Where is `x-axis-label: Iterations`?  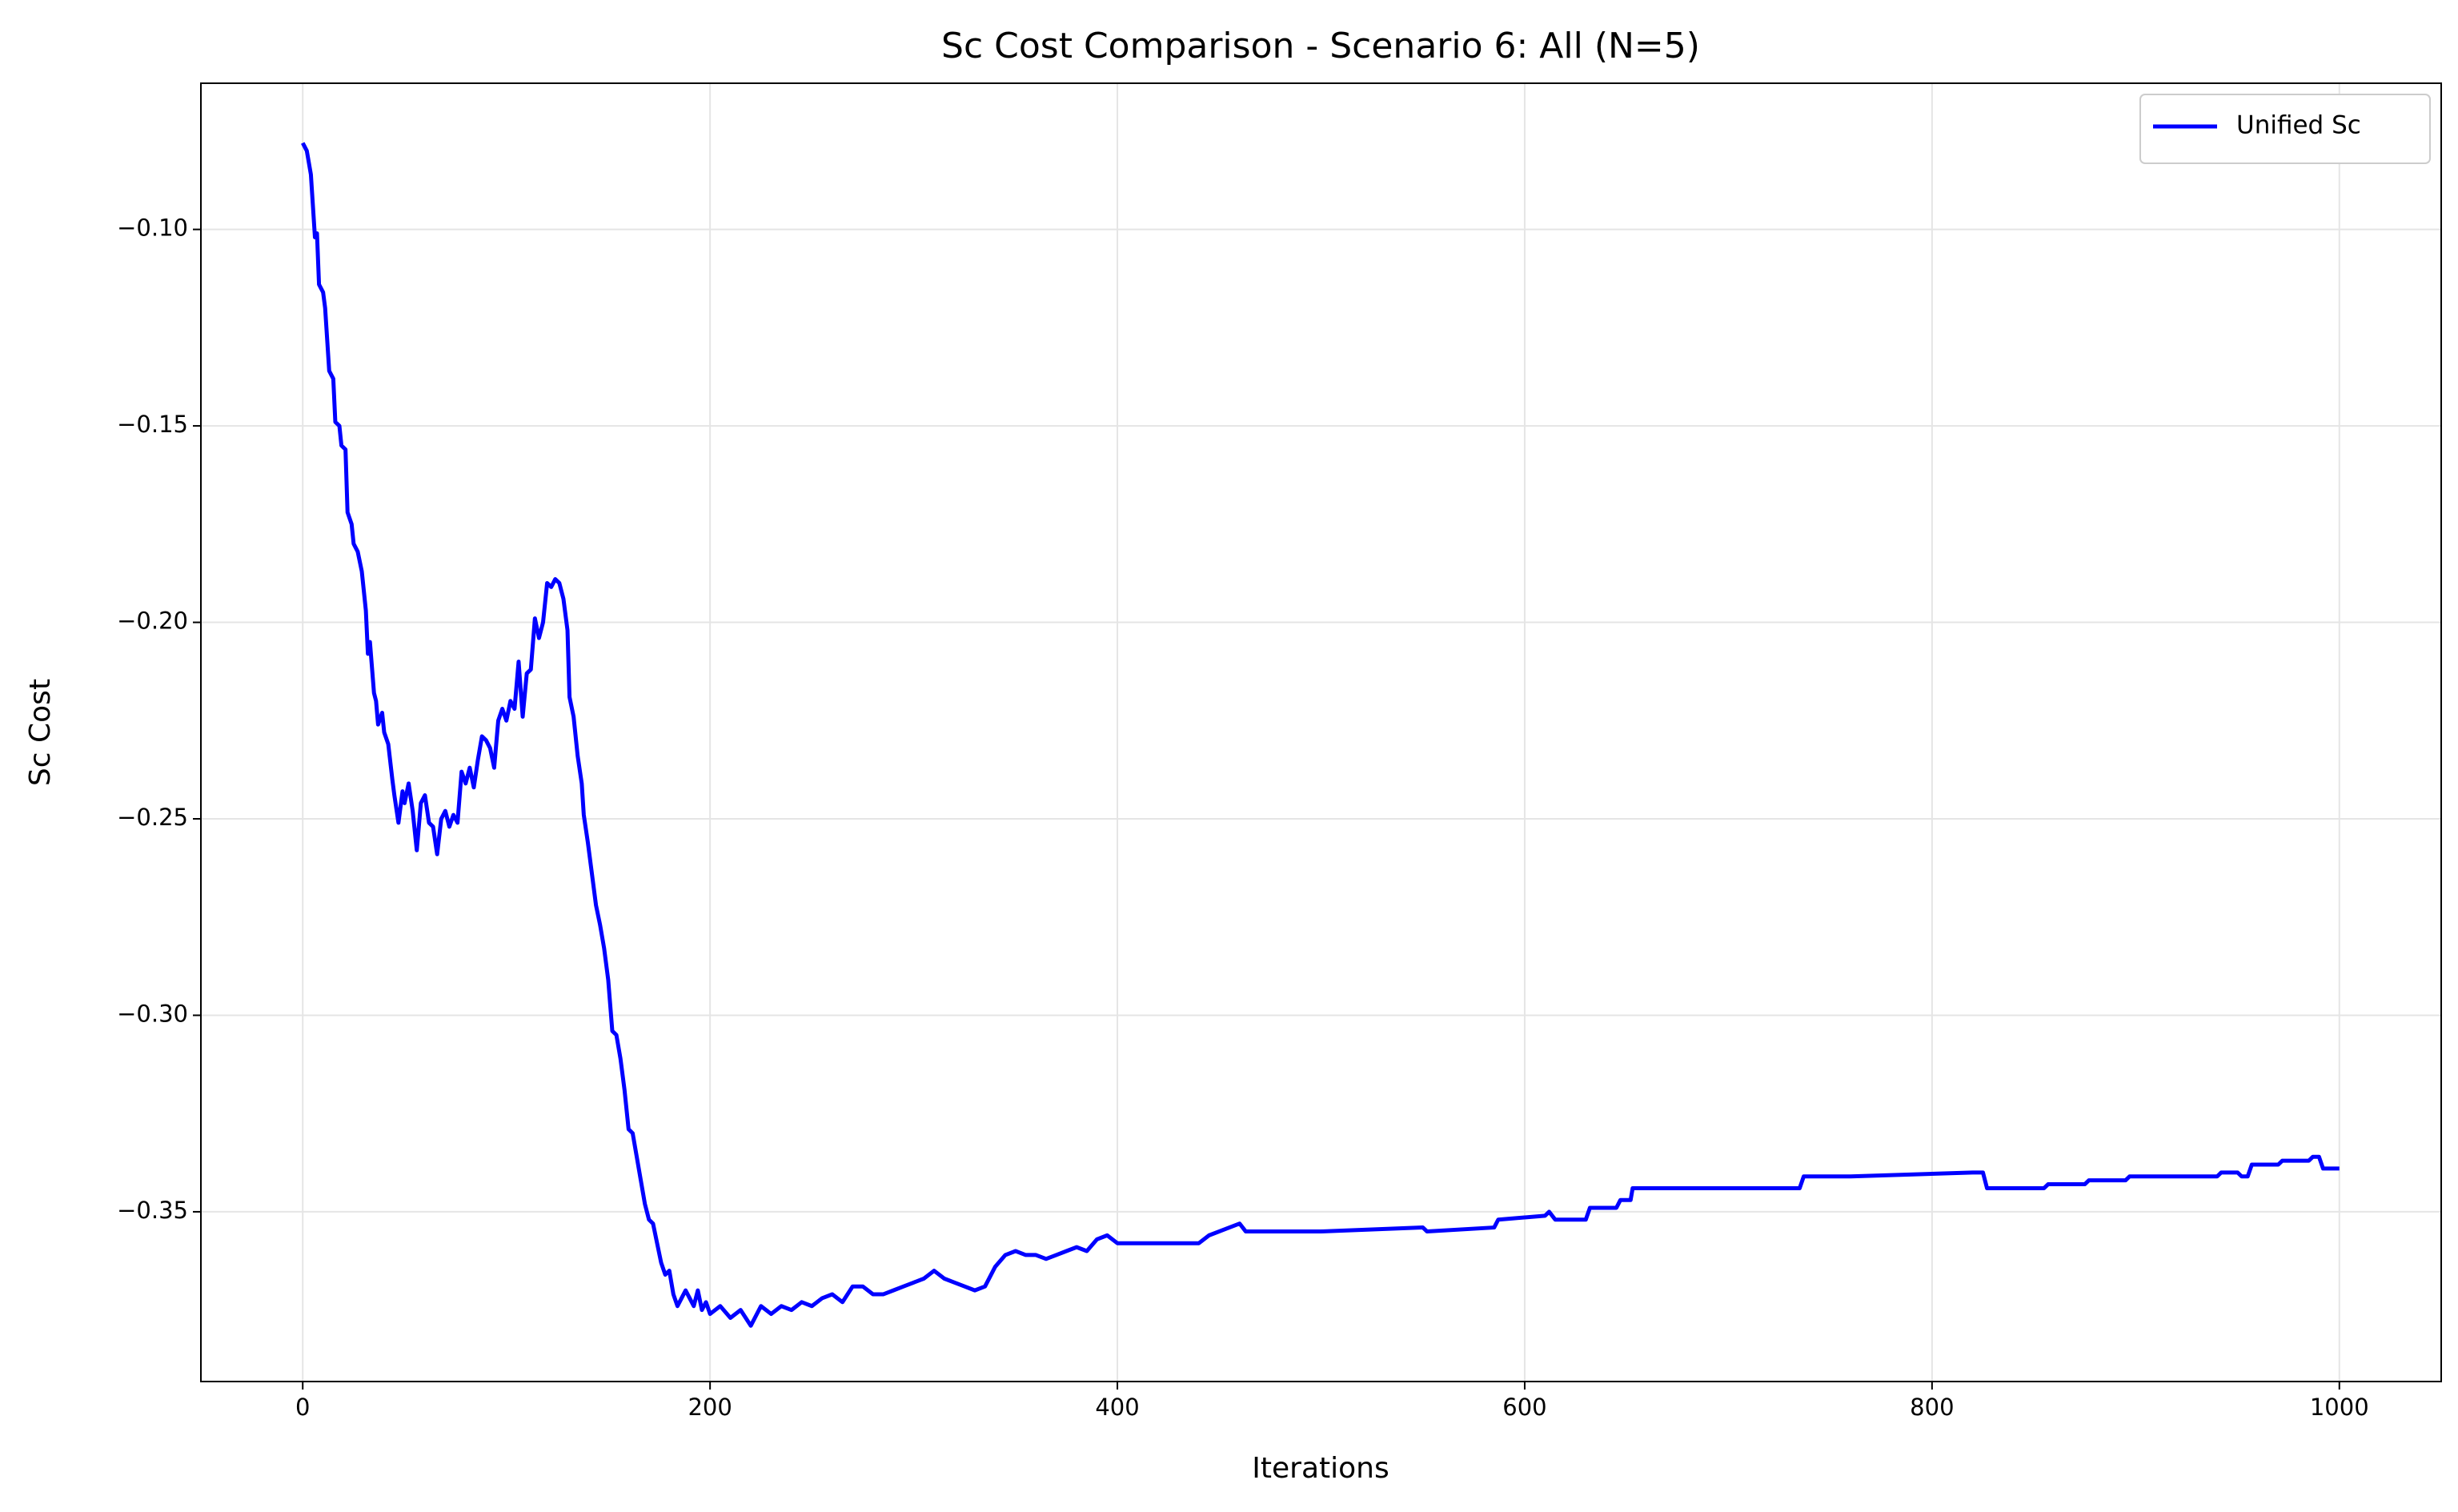 x-axis-label: Iterations is located at coordinates (1320, 1468).